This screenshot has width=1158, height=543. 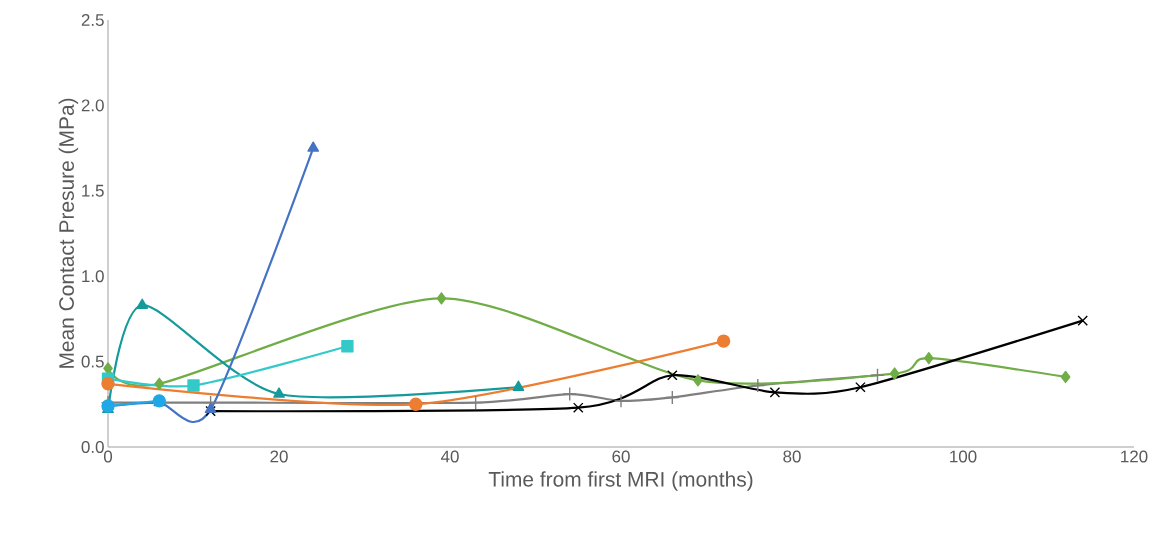 I want to click on y-tick-label: 2.0, so click(x=92, y=105).